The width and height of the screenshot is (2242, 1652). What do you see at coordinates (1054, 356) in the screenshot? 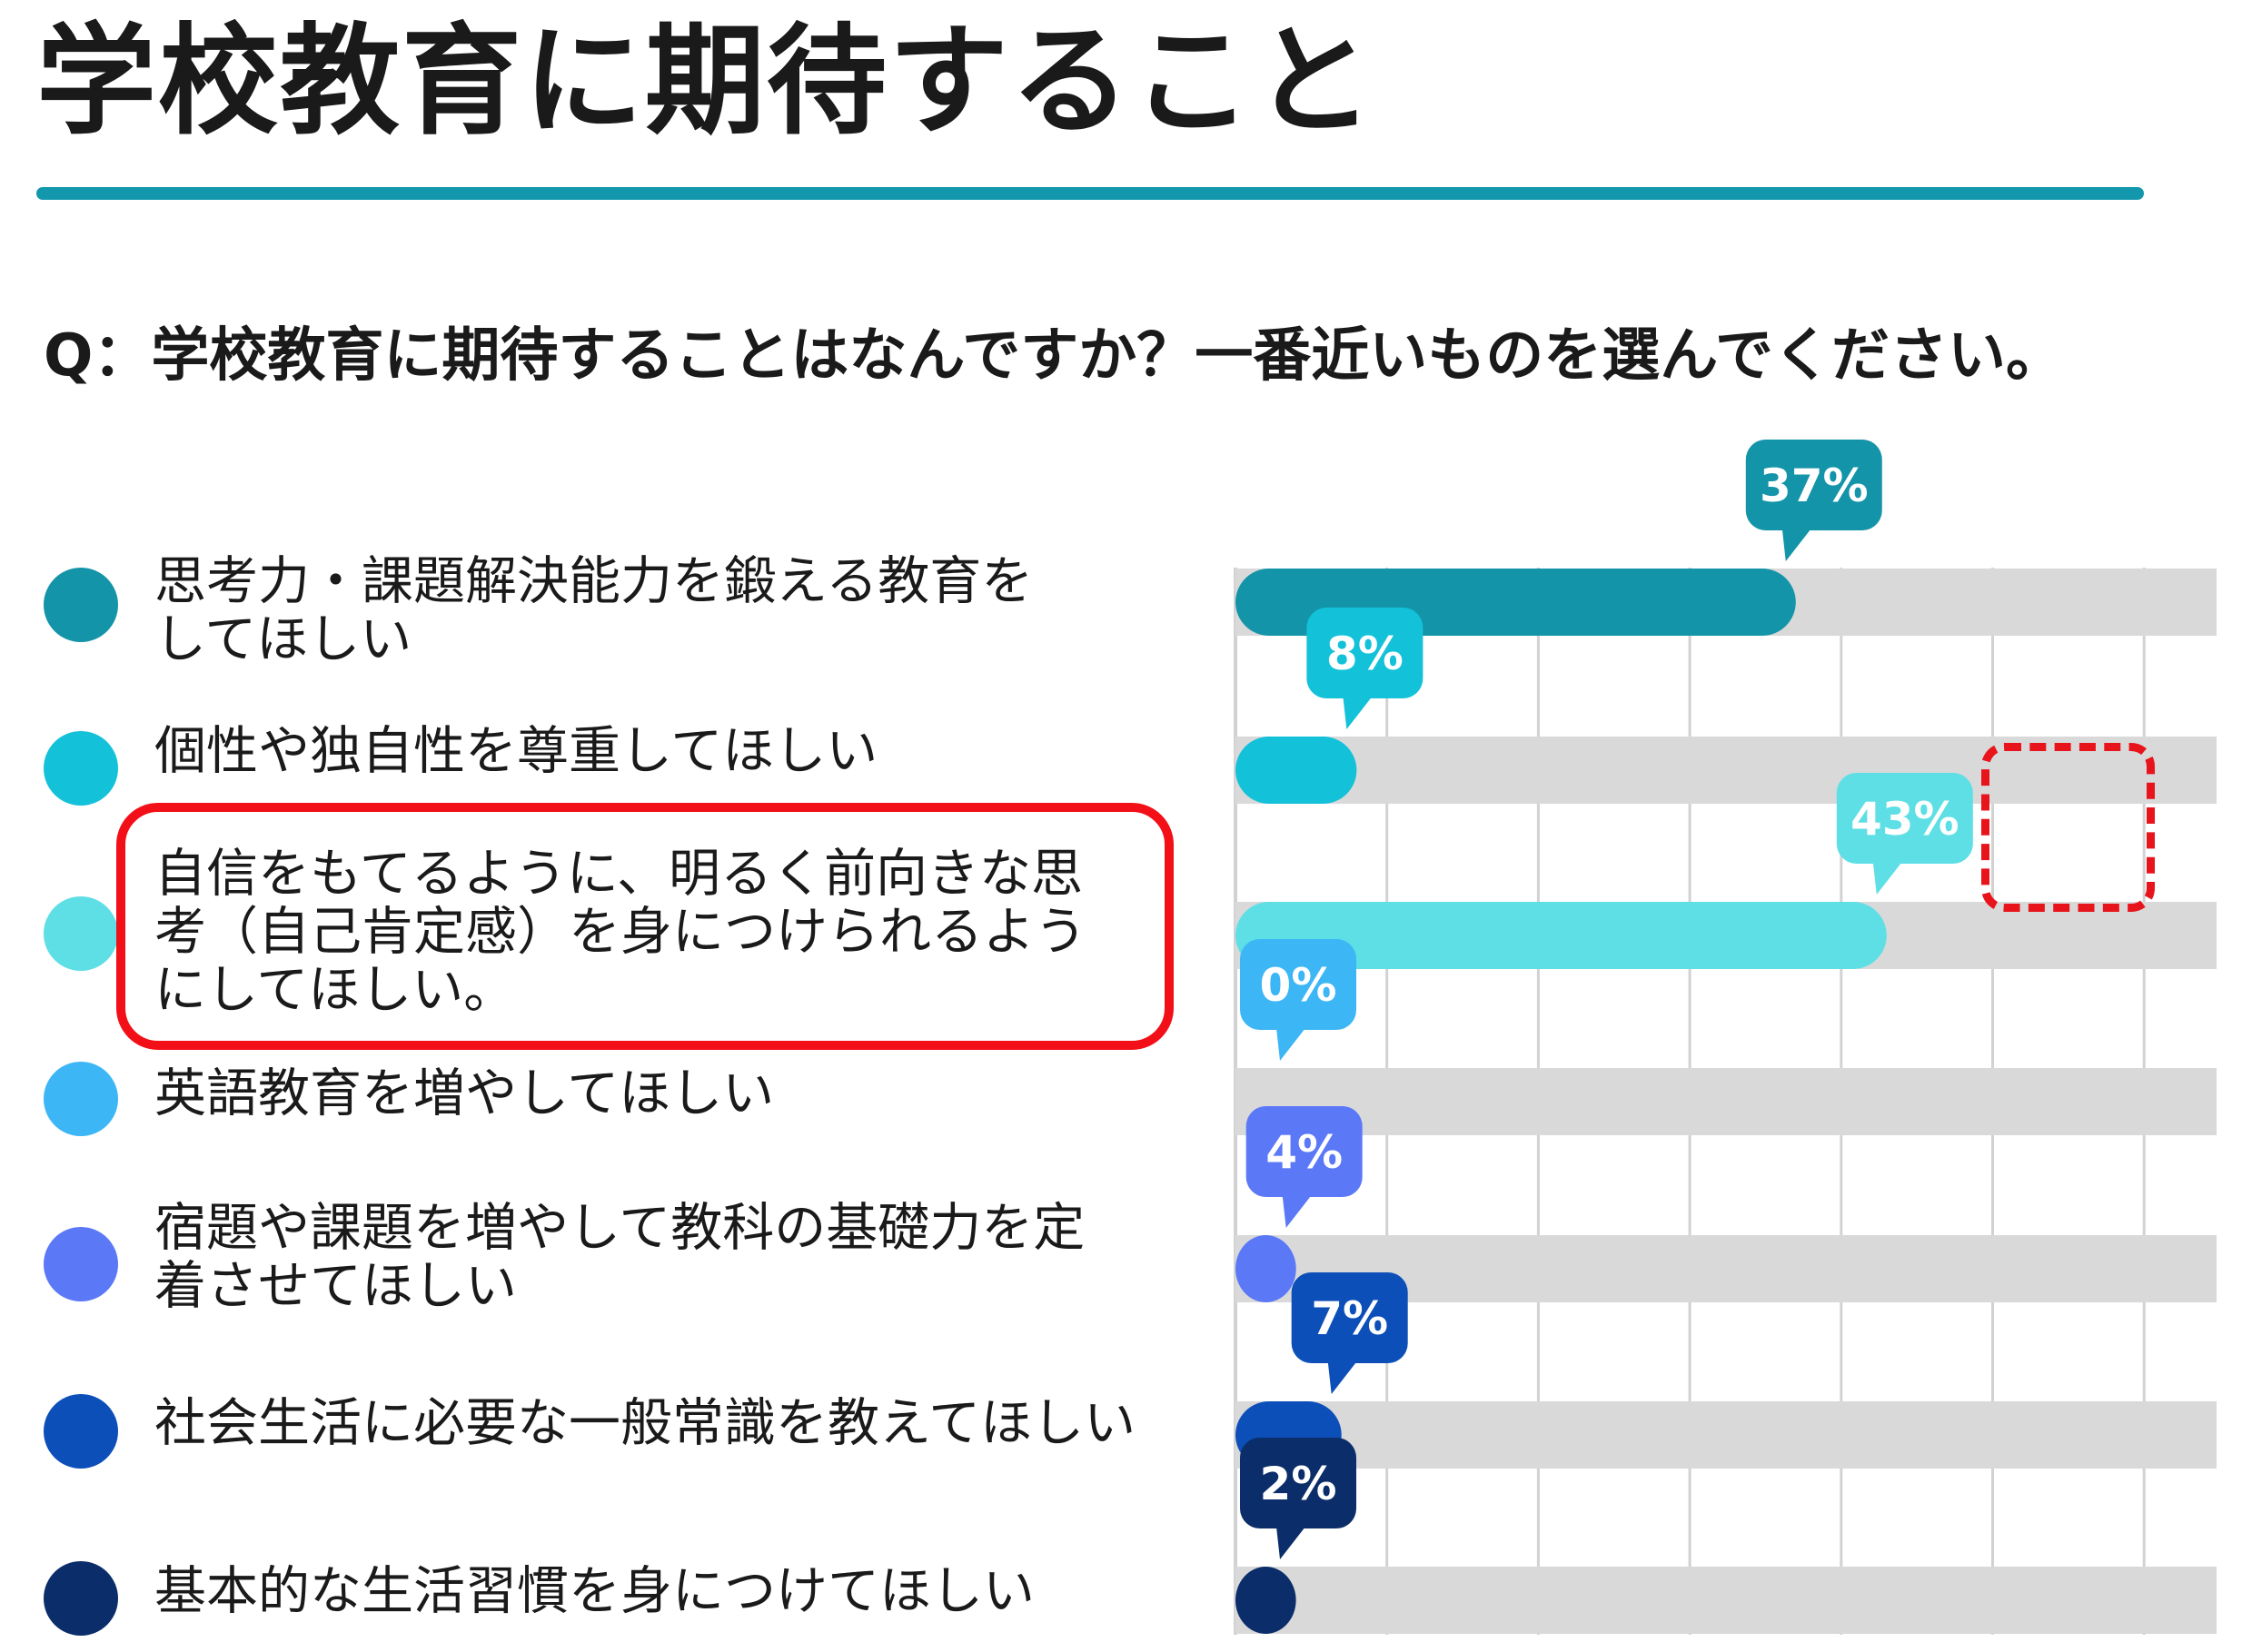
I see `question-text: Q：学校教育に期待することはなんですか？一番近いものを選んでください。` at bounding box center [1054, 356].